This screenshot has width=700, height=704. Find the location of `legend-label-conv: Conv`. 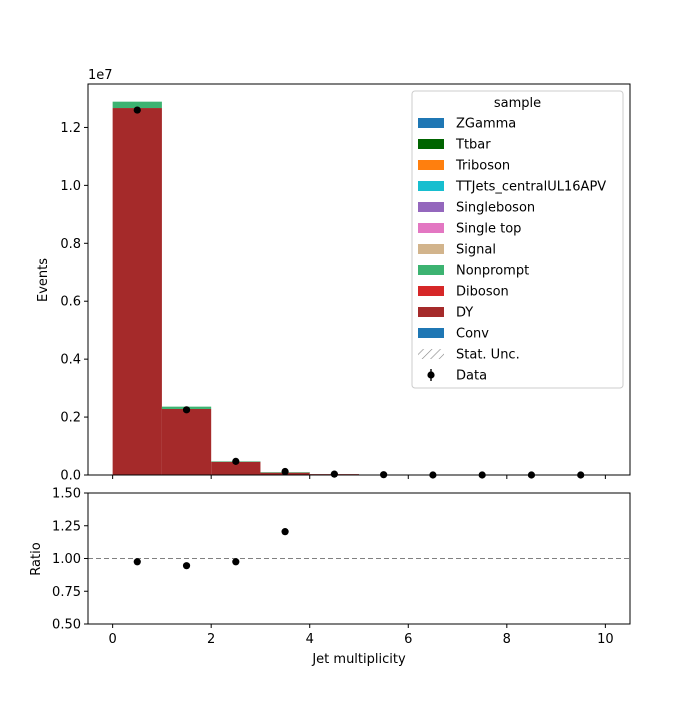

legend-label-conv: Conv is located at coordinates (472, 334).